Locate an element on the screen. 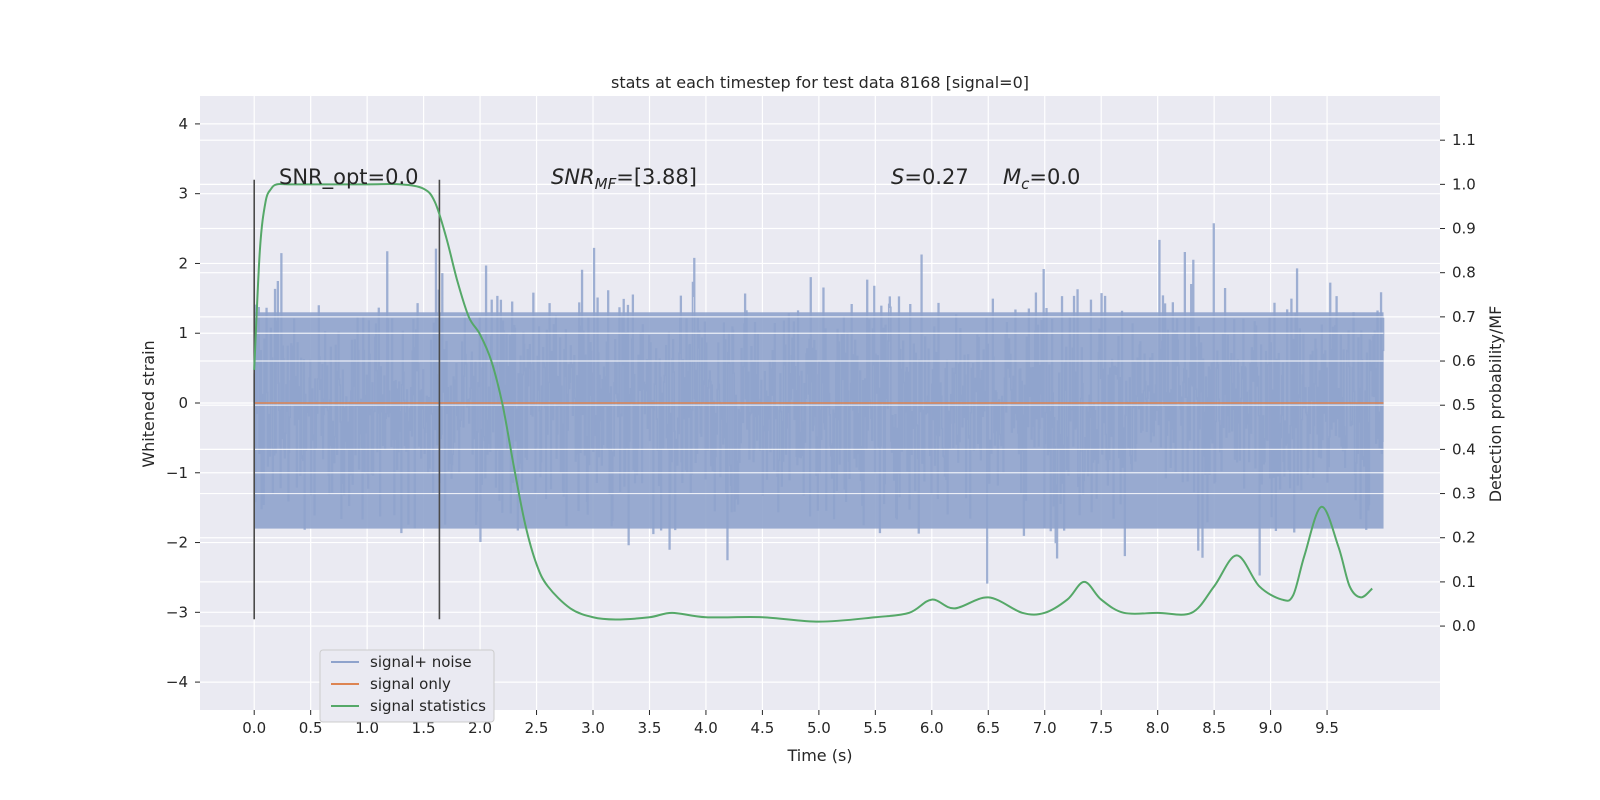  snr-mf-sub: MF is located at coordinates (606, 184).